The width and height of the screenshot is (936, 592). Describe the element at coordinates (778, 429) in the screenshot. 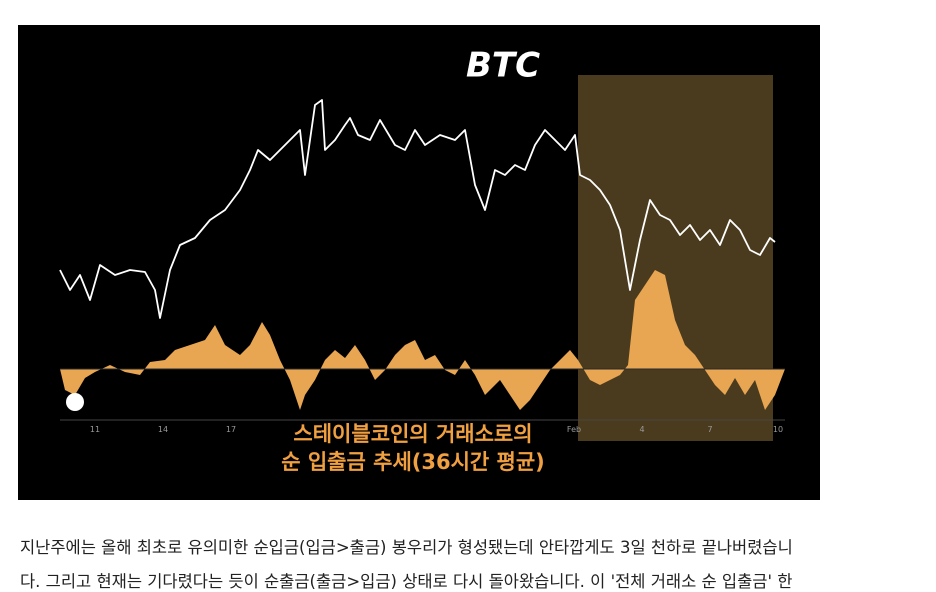

I see `x-label: 10` at that location.